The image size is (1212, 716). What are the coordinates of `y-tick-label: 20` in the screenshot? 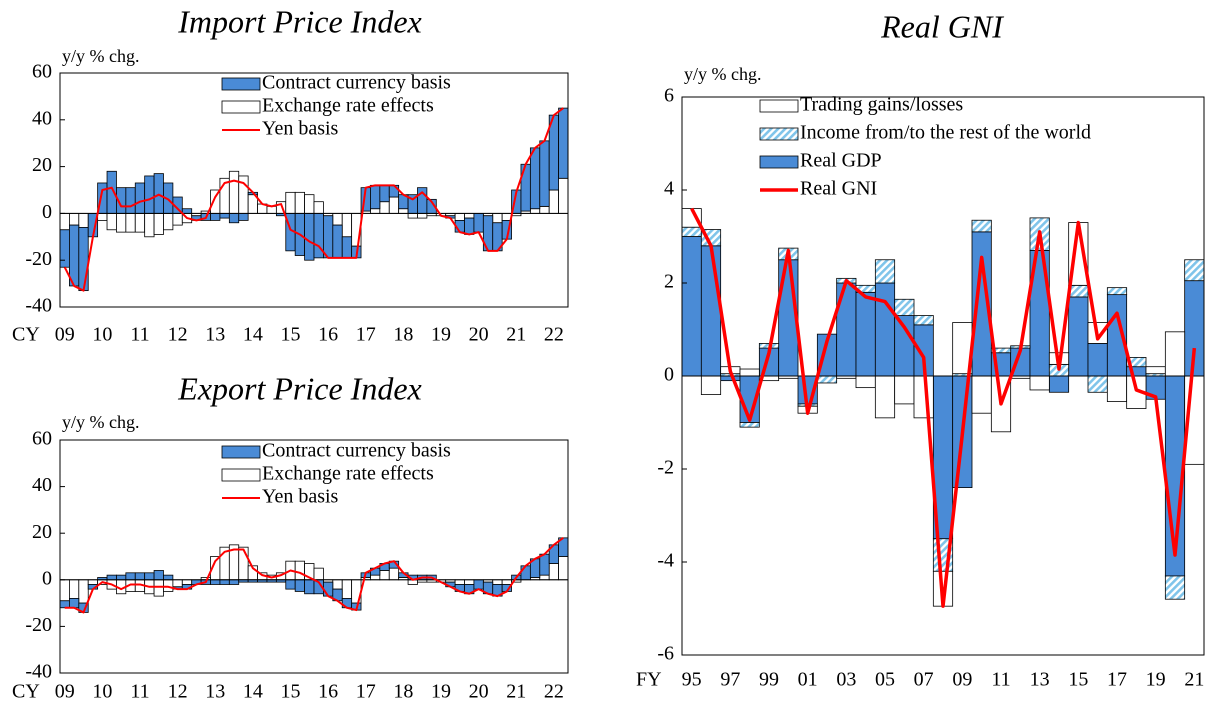 It's located at (42, 165).